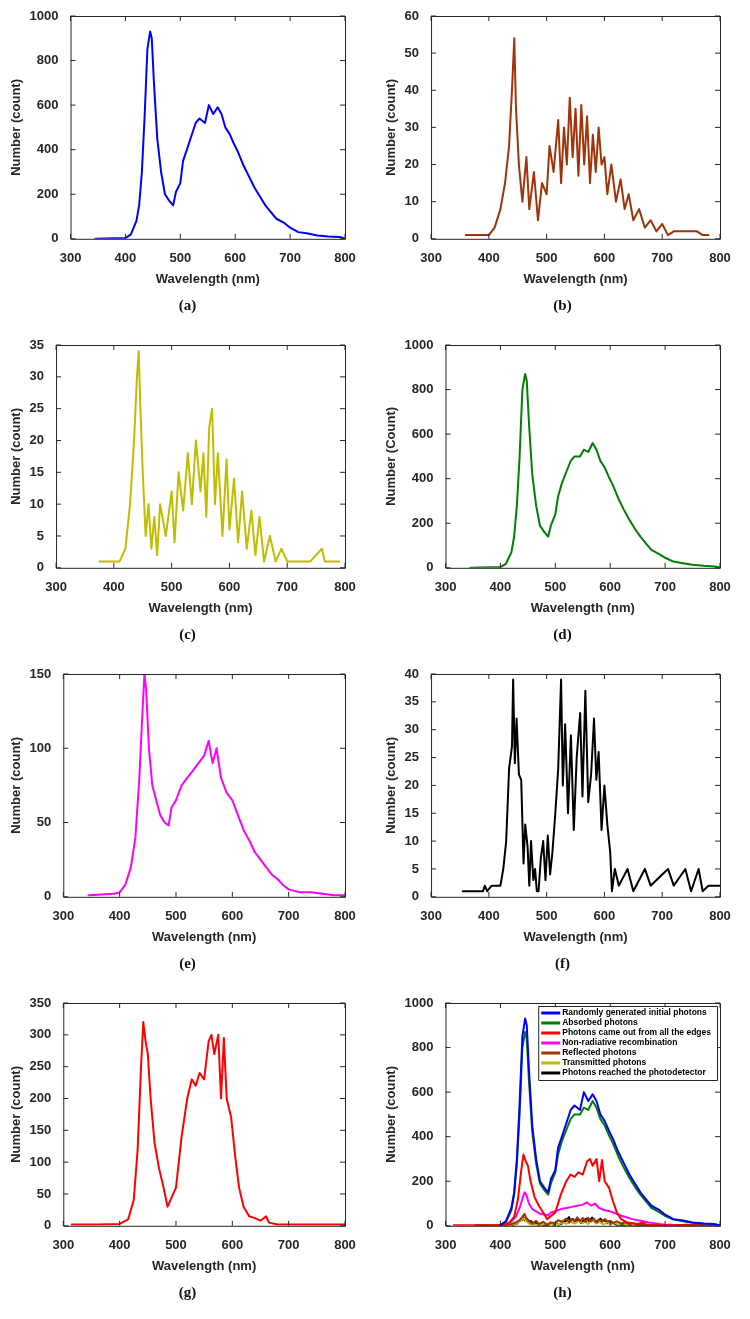 This screenshot has height=1319, width=750. Describe the element at coordinates (562, 634) in the screenshot. I see `text: (d)` at that location.